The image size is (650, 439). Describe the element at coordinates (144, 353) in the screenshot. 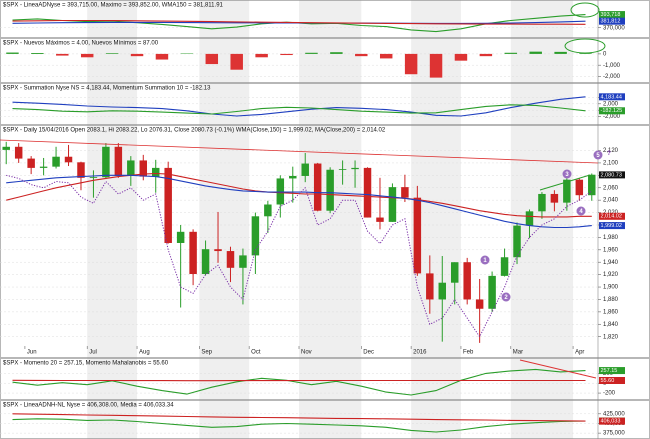

I see `x-tick-label: Aug` at that location.